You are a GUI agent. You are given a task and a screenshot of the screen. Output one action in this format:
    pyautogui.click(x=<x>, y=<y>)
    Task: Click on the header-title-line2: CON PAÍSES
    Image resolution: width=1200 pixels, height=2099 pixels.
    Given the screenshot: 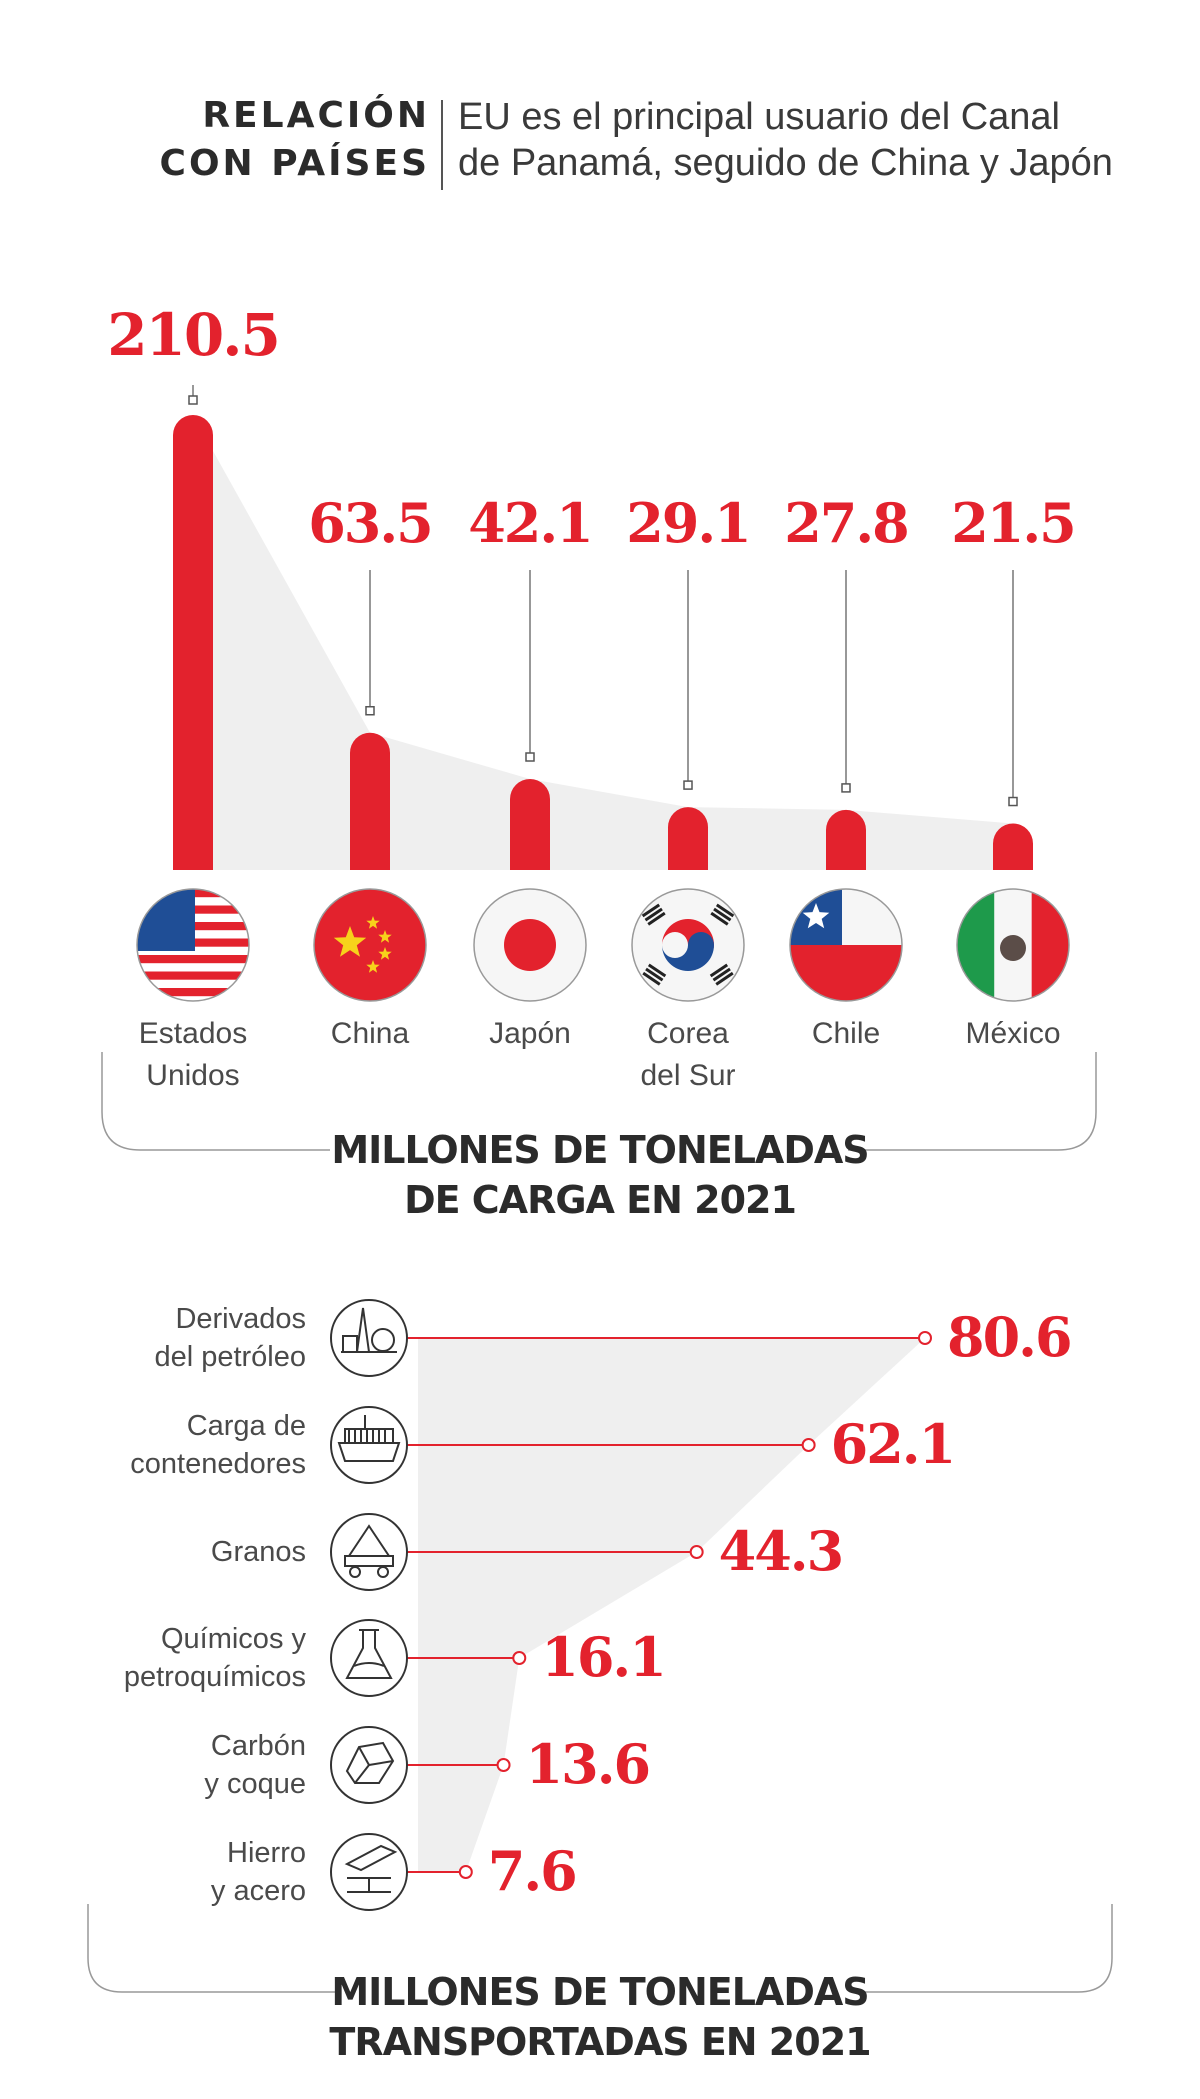 What is the action you would take?
    pyautogui.click(x=294, y=163)
    